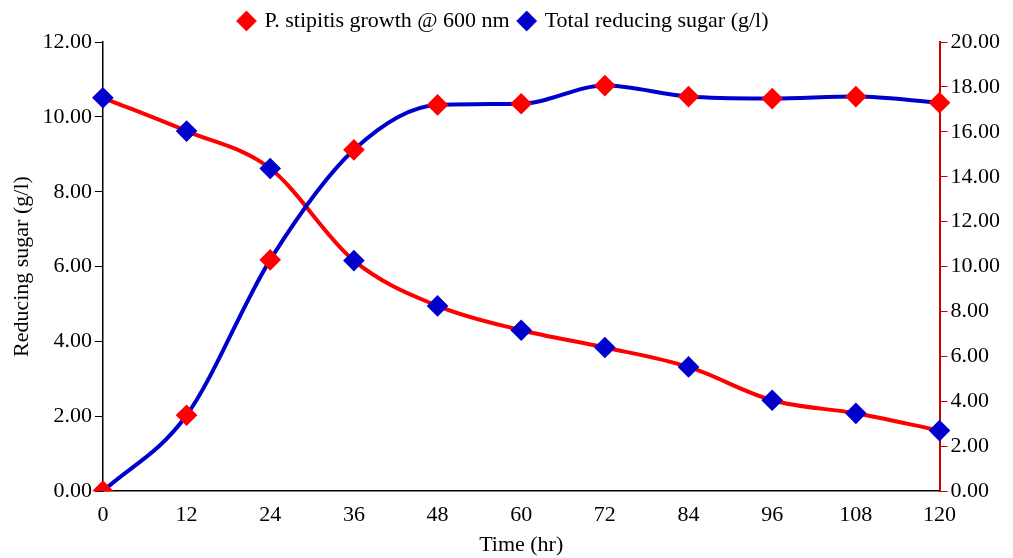 The height and width of the screenshot is (558, 1013). Describe the element at coordinates (604, 514) in the screenshot. I see `x-tick-label: 72` at that location.